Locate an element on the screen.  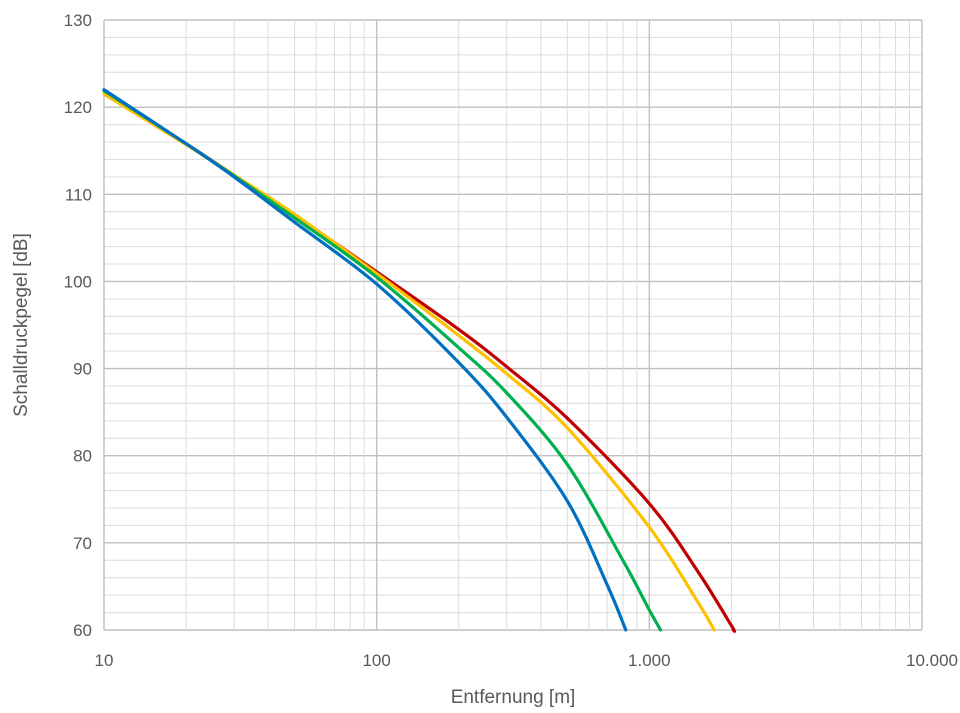
x-axis-title: Entfernung [m] is located at coordinates (513, 697).